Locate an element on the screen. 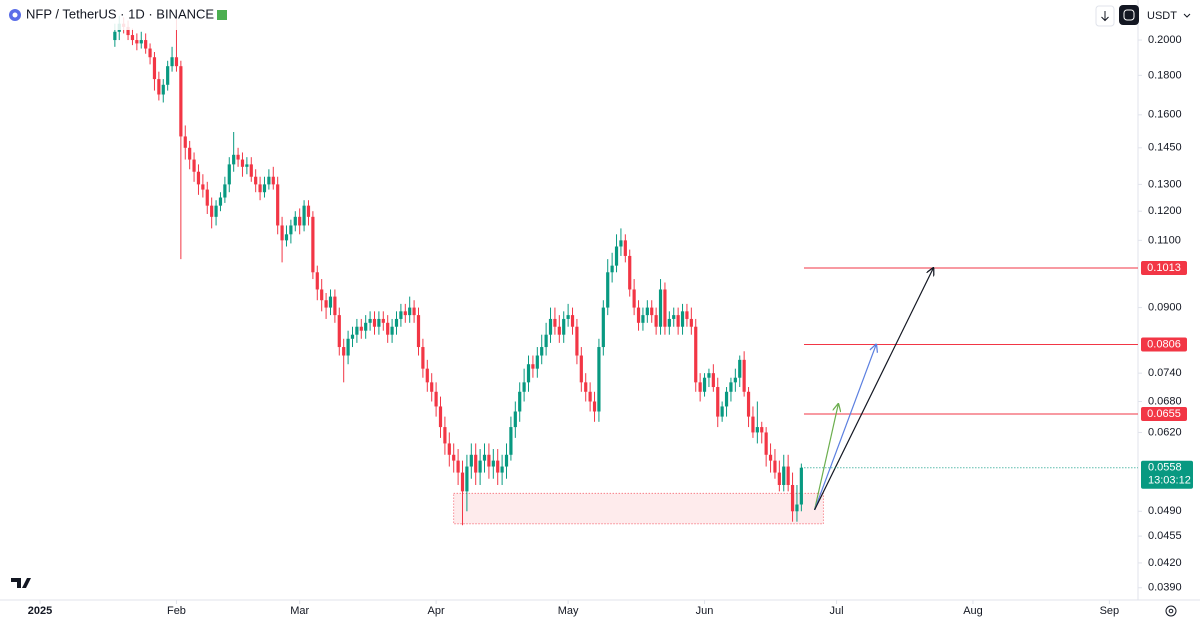  y-tick-label: 0.0680 is located at coordinates (1165, 401).